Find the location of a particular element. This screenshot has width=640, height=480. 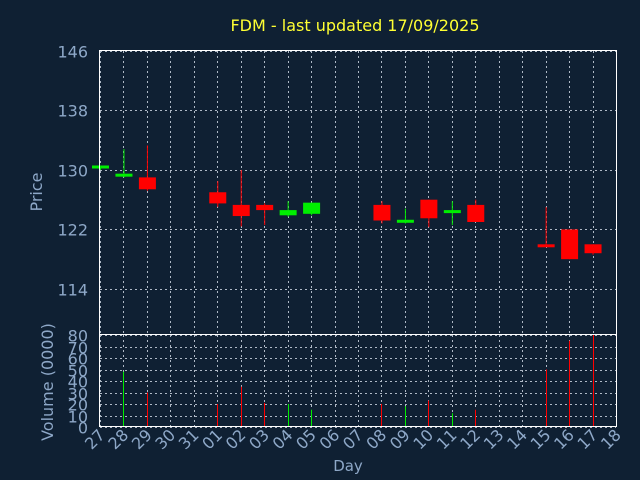

price-tick-130: 130 is located at coordinates (72, 171).